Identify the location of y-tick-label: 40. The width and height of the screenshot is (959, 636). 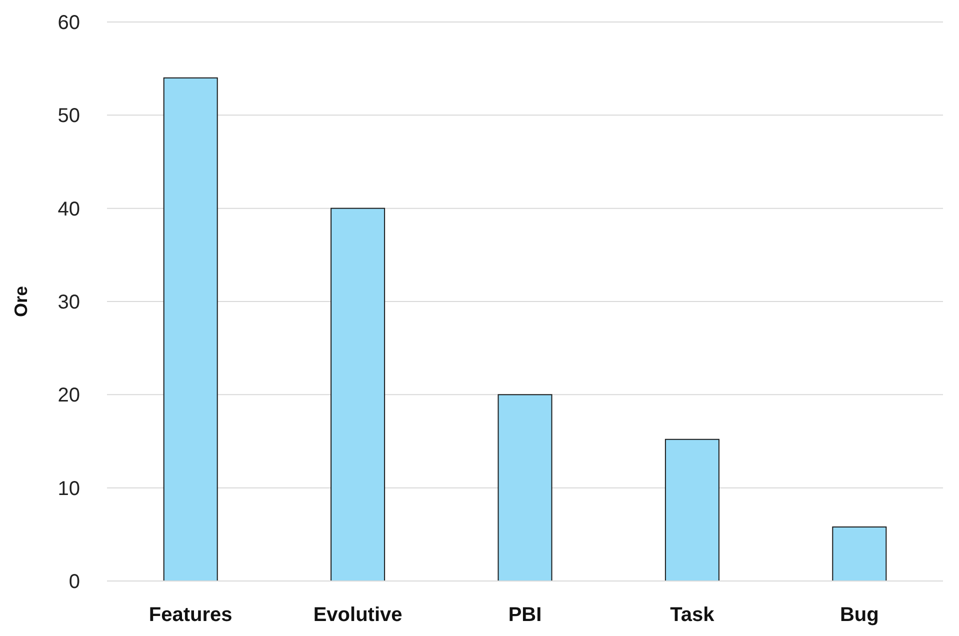
(69, 209).